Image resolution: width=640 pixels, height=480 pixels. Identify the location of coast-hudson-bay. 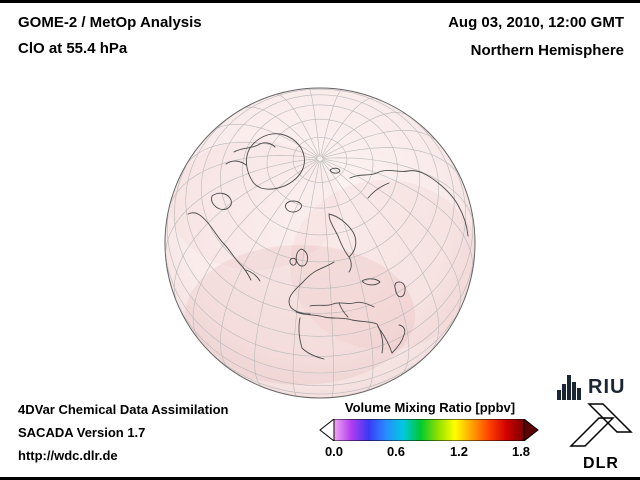
(221, 201).